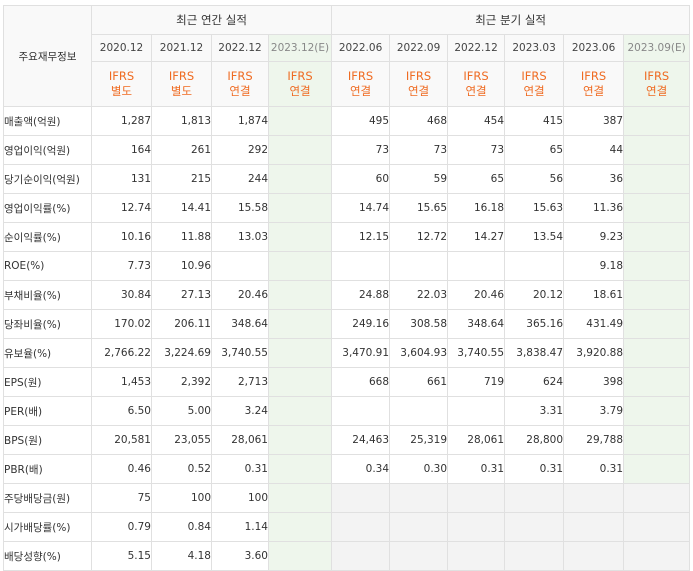  Describe the element at coordinates (361, 48) in the screenshot. I see `period-header: 2022.06` at that location.